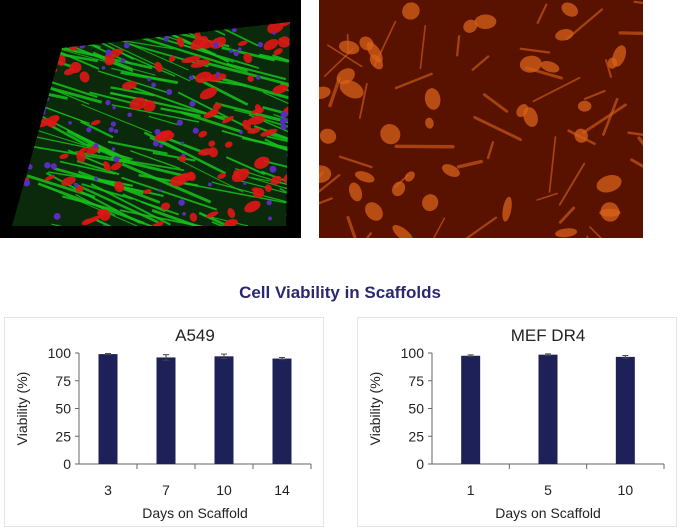 The image size is (680, 529). Describe the element at coordinates (340, 292) in the screenshot. I see `figure-title: Cell Viability in Scaffolds` at that location.